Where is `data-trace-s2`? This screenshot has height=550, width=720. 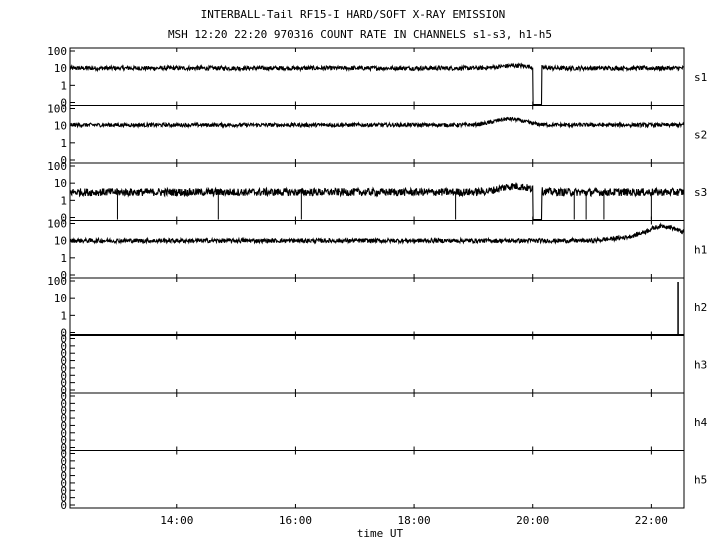
data-trace-s2 is located at coordinates (377, 122).